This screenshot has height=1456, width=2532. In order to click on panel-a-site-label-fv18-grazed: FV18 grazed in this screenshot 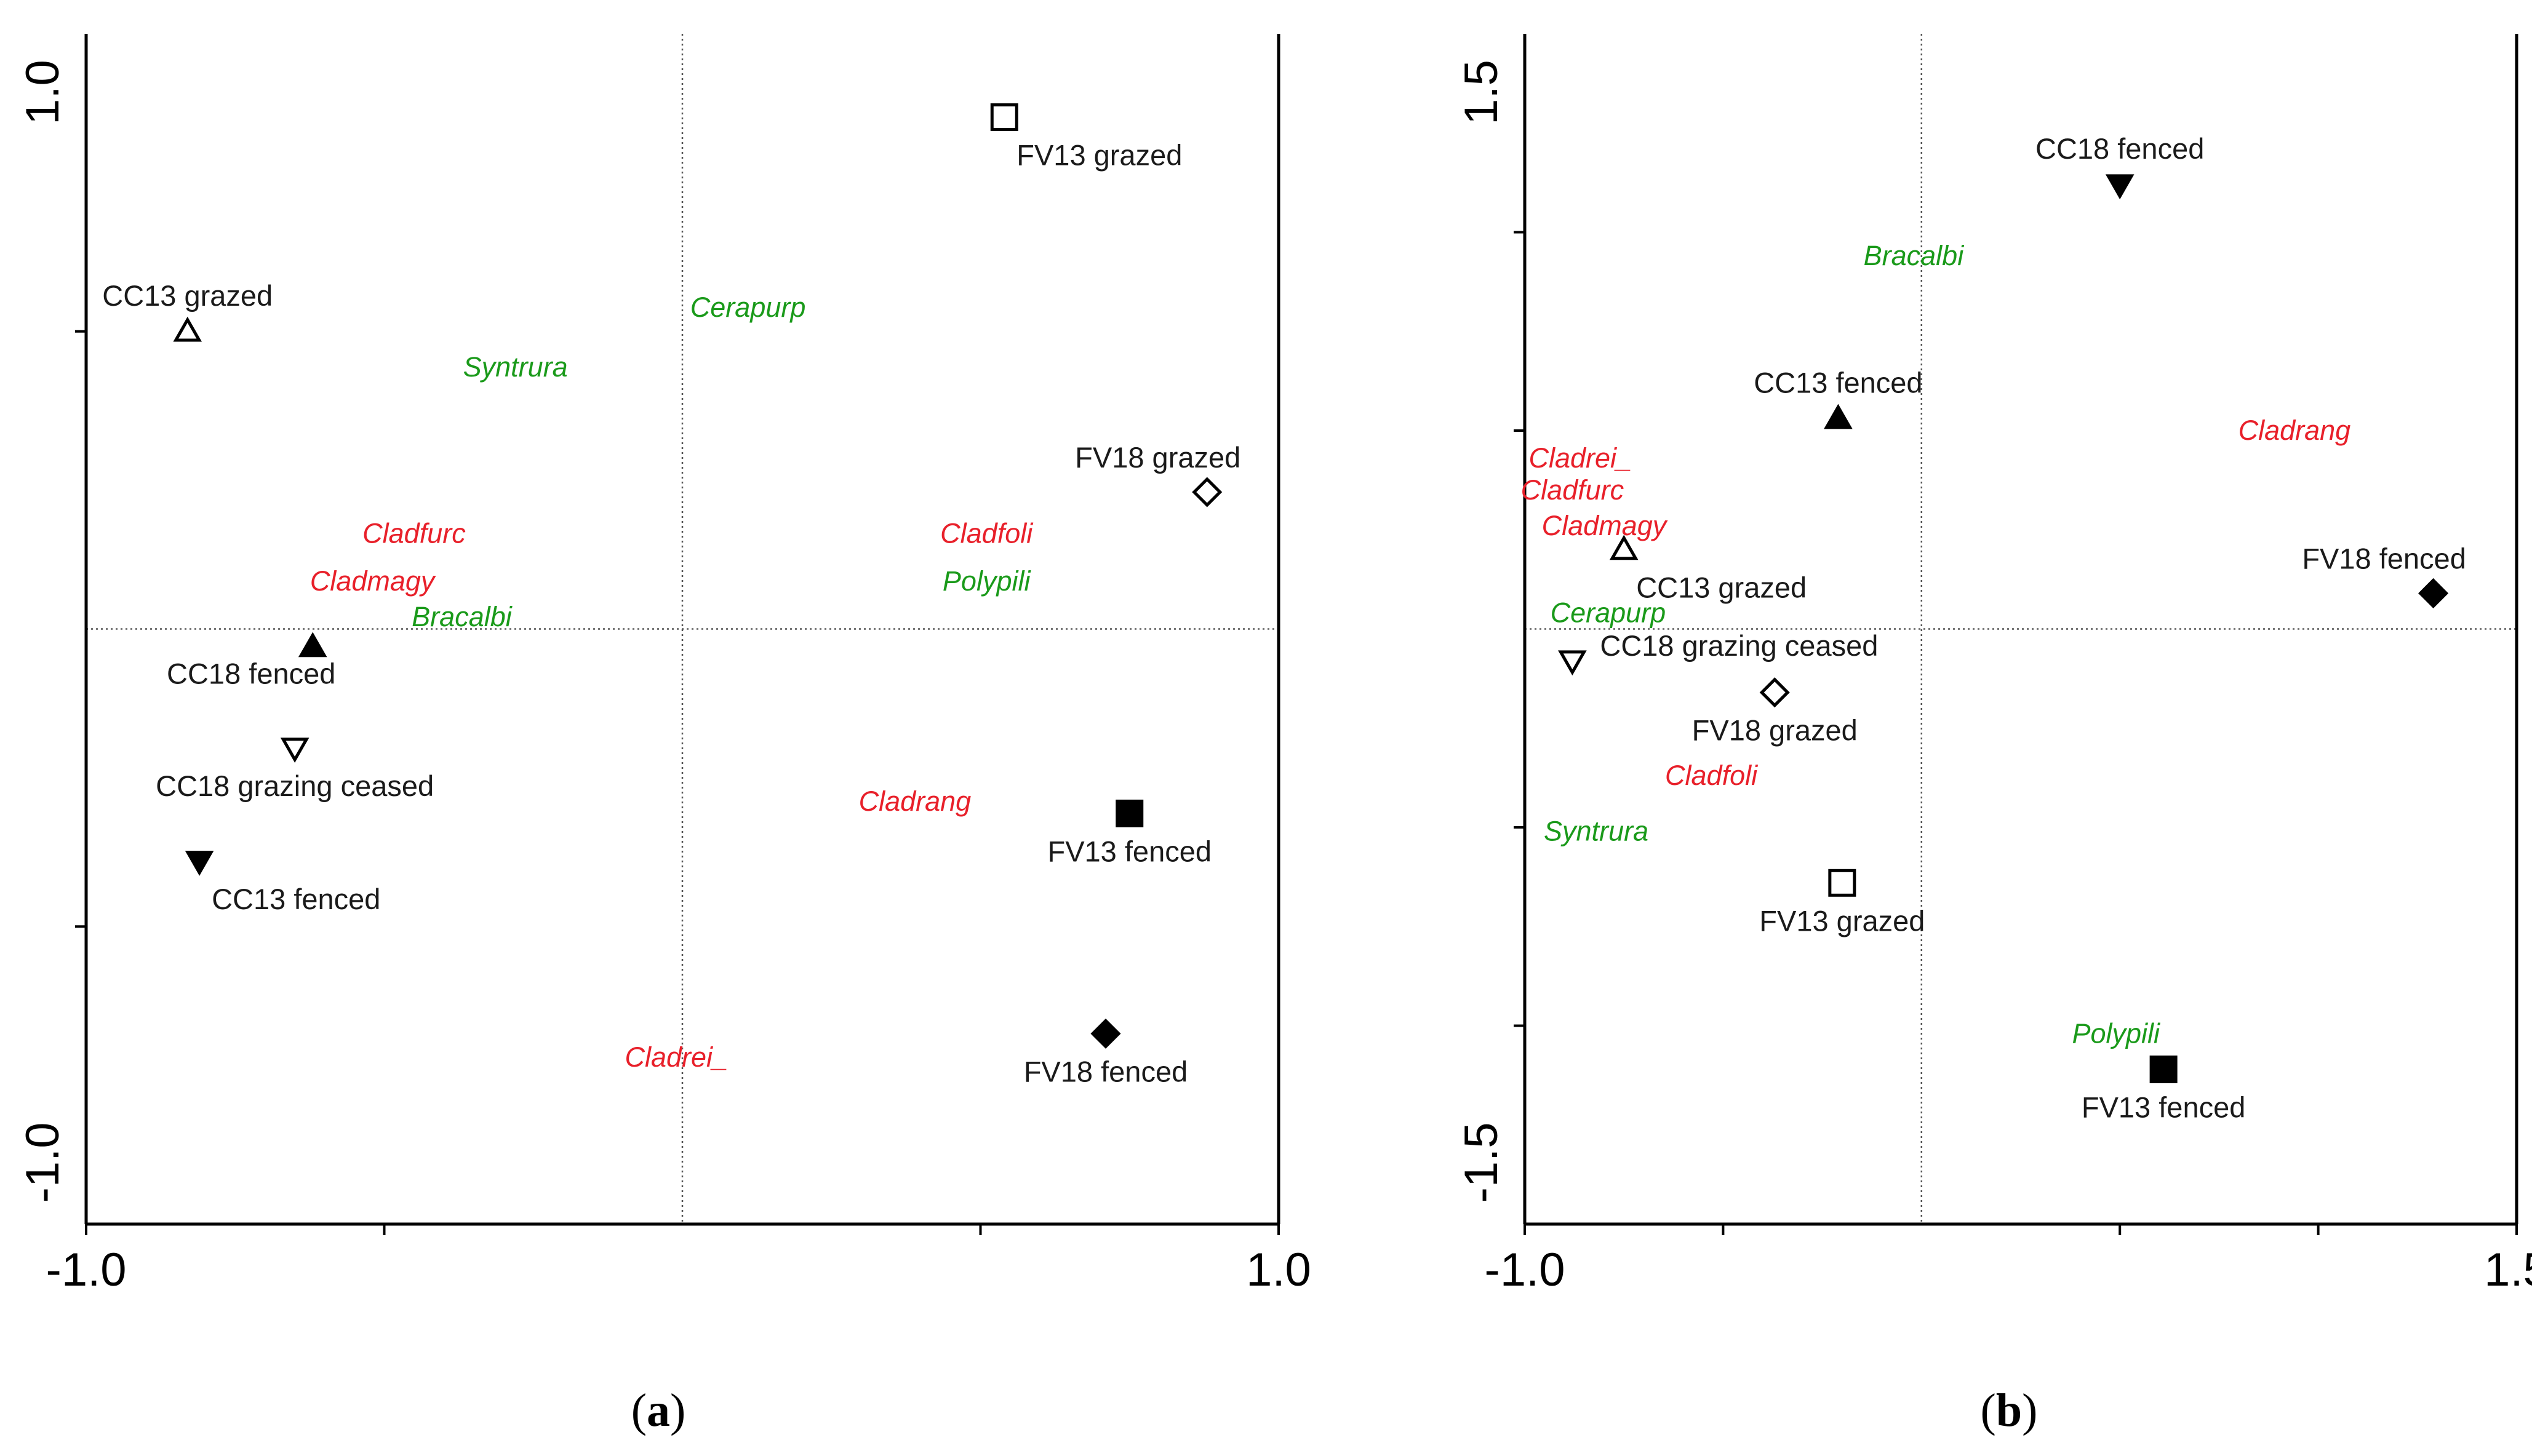, I will do `click(1157, 457)`.